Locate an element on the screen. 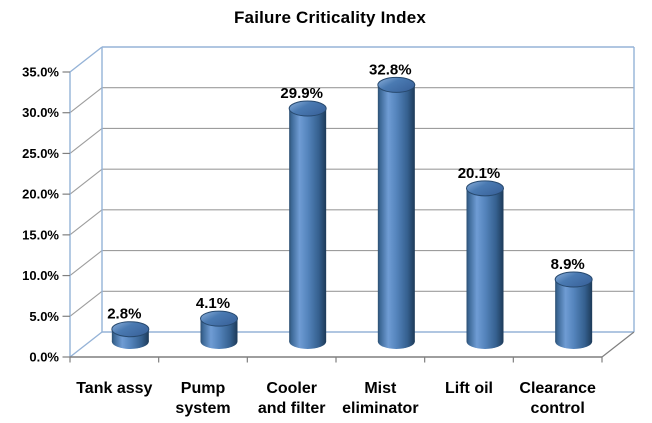 The width and height of the screenshot is (652, 423). y-tick-label: 25.0% is located at coordinates (40, 153).